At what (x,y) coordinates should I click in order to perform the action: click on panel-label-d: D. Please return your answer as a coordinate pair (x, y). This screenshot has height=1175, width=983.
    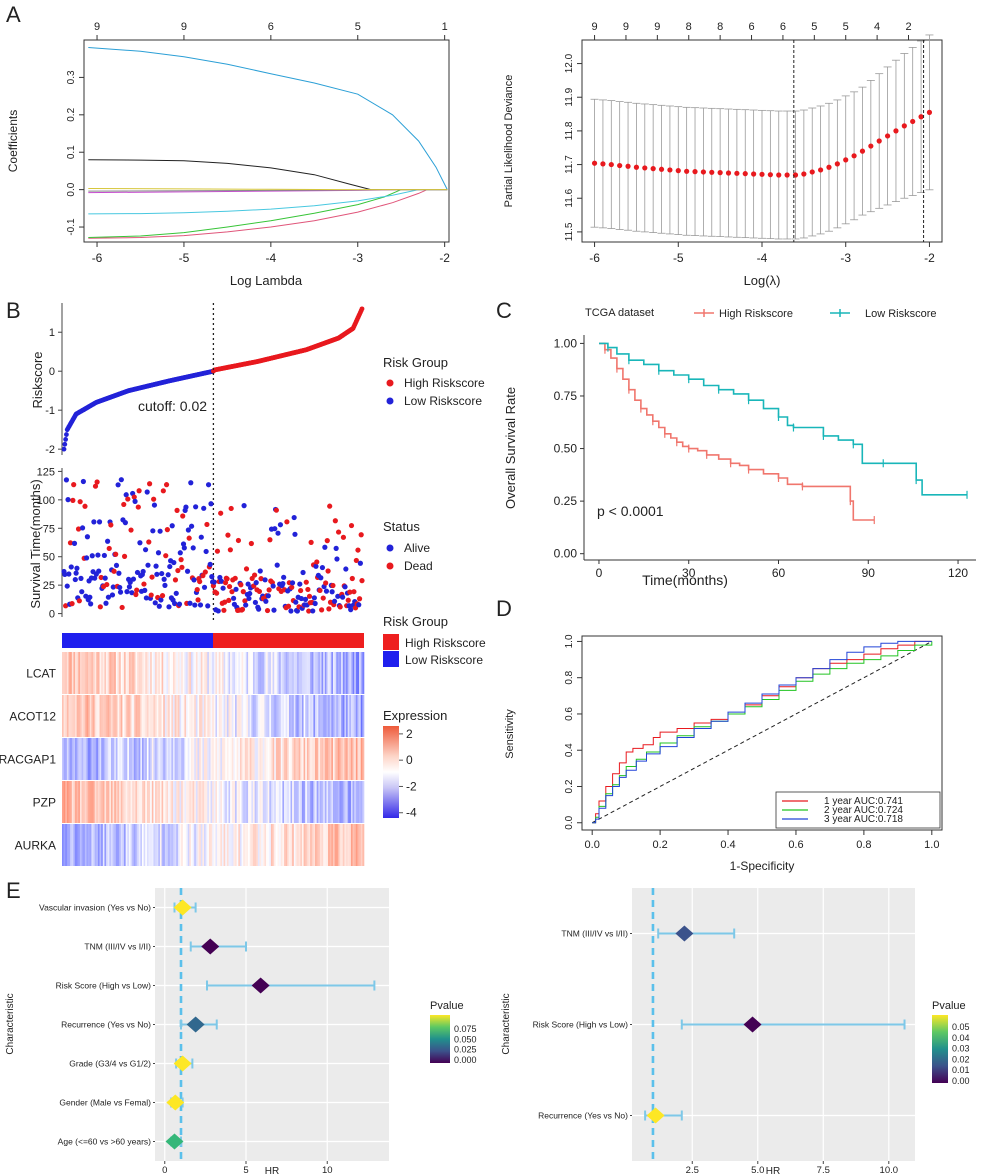
    Looking at the image, I should click on (504, 608).